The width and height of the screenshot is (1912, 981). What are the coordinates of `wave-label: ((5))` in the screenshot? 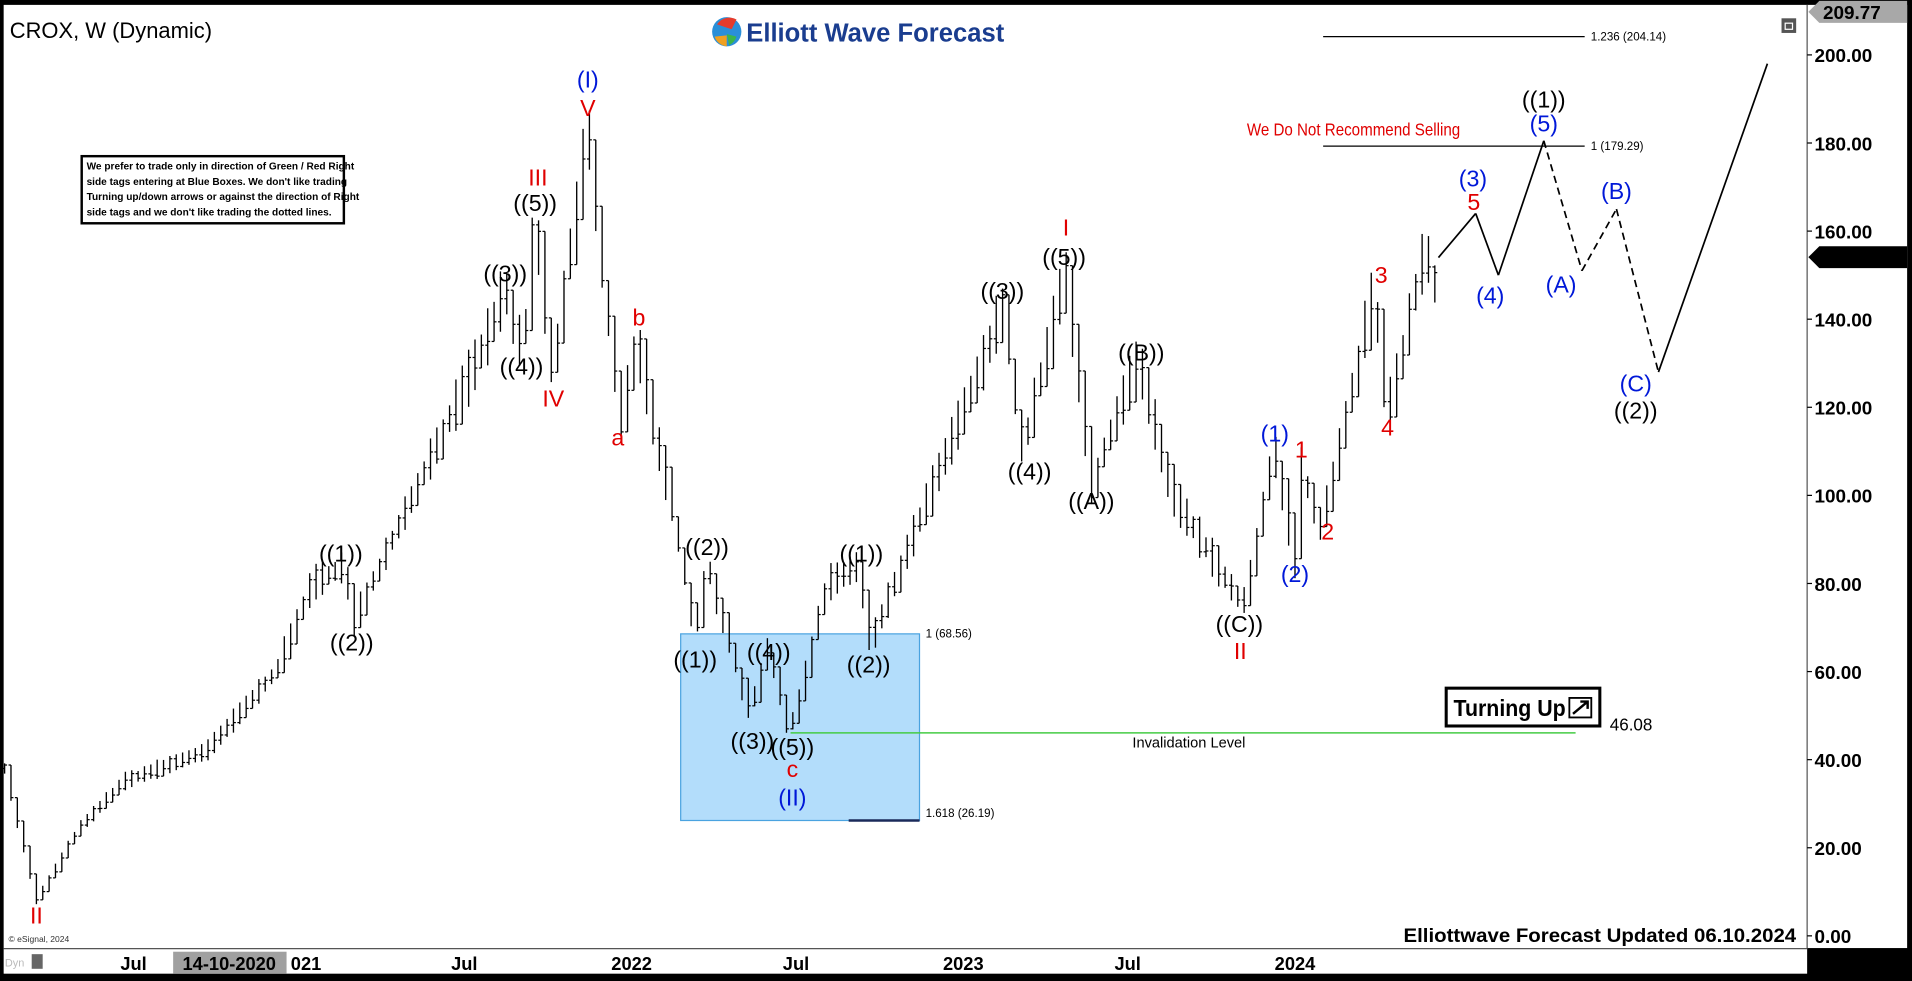 It's located at (793, 747).